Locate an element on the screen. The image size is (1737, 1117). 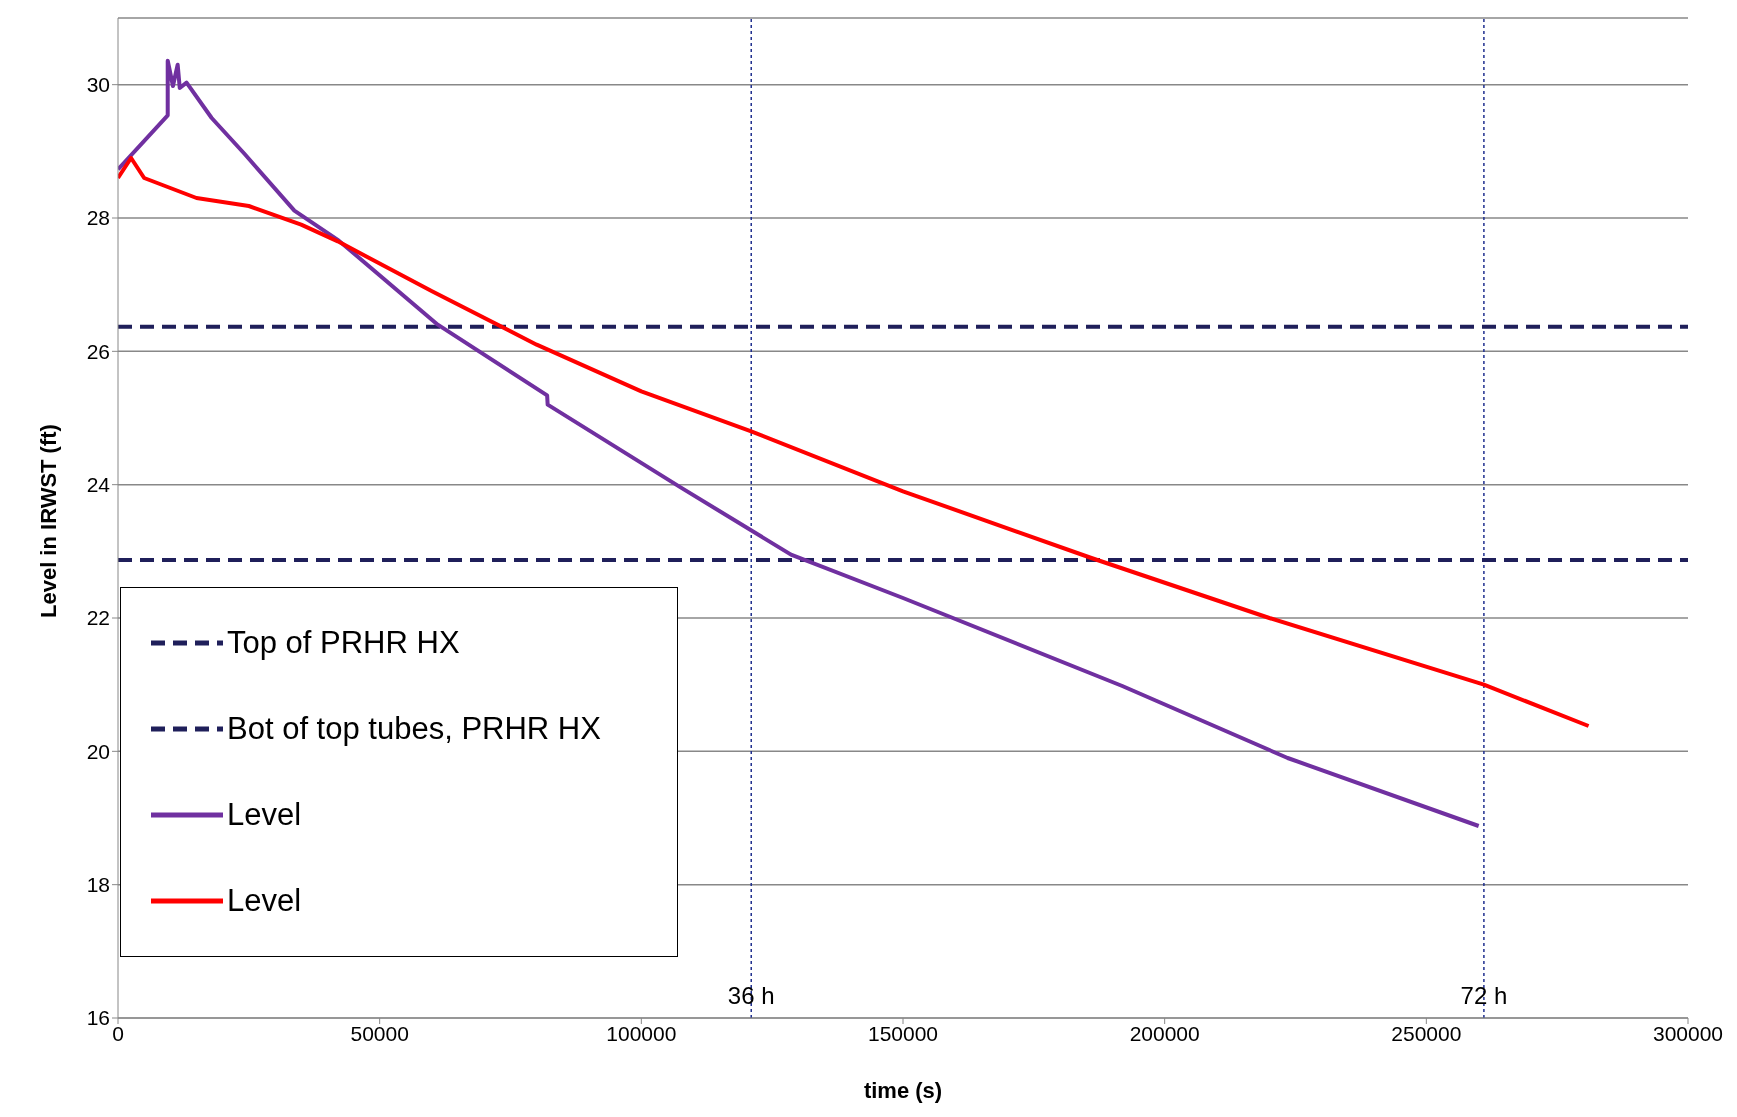
y-tick-label: 16 is located at coordinates (98, 1018).